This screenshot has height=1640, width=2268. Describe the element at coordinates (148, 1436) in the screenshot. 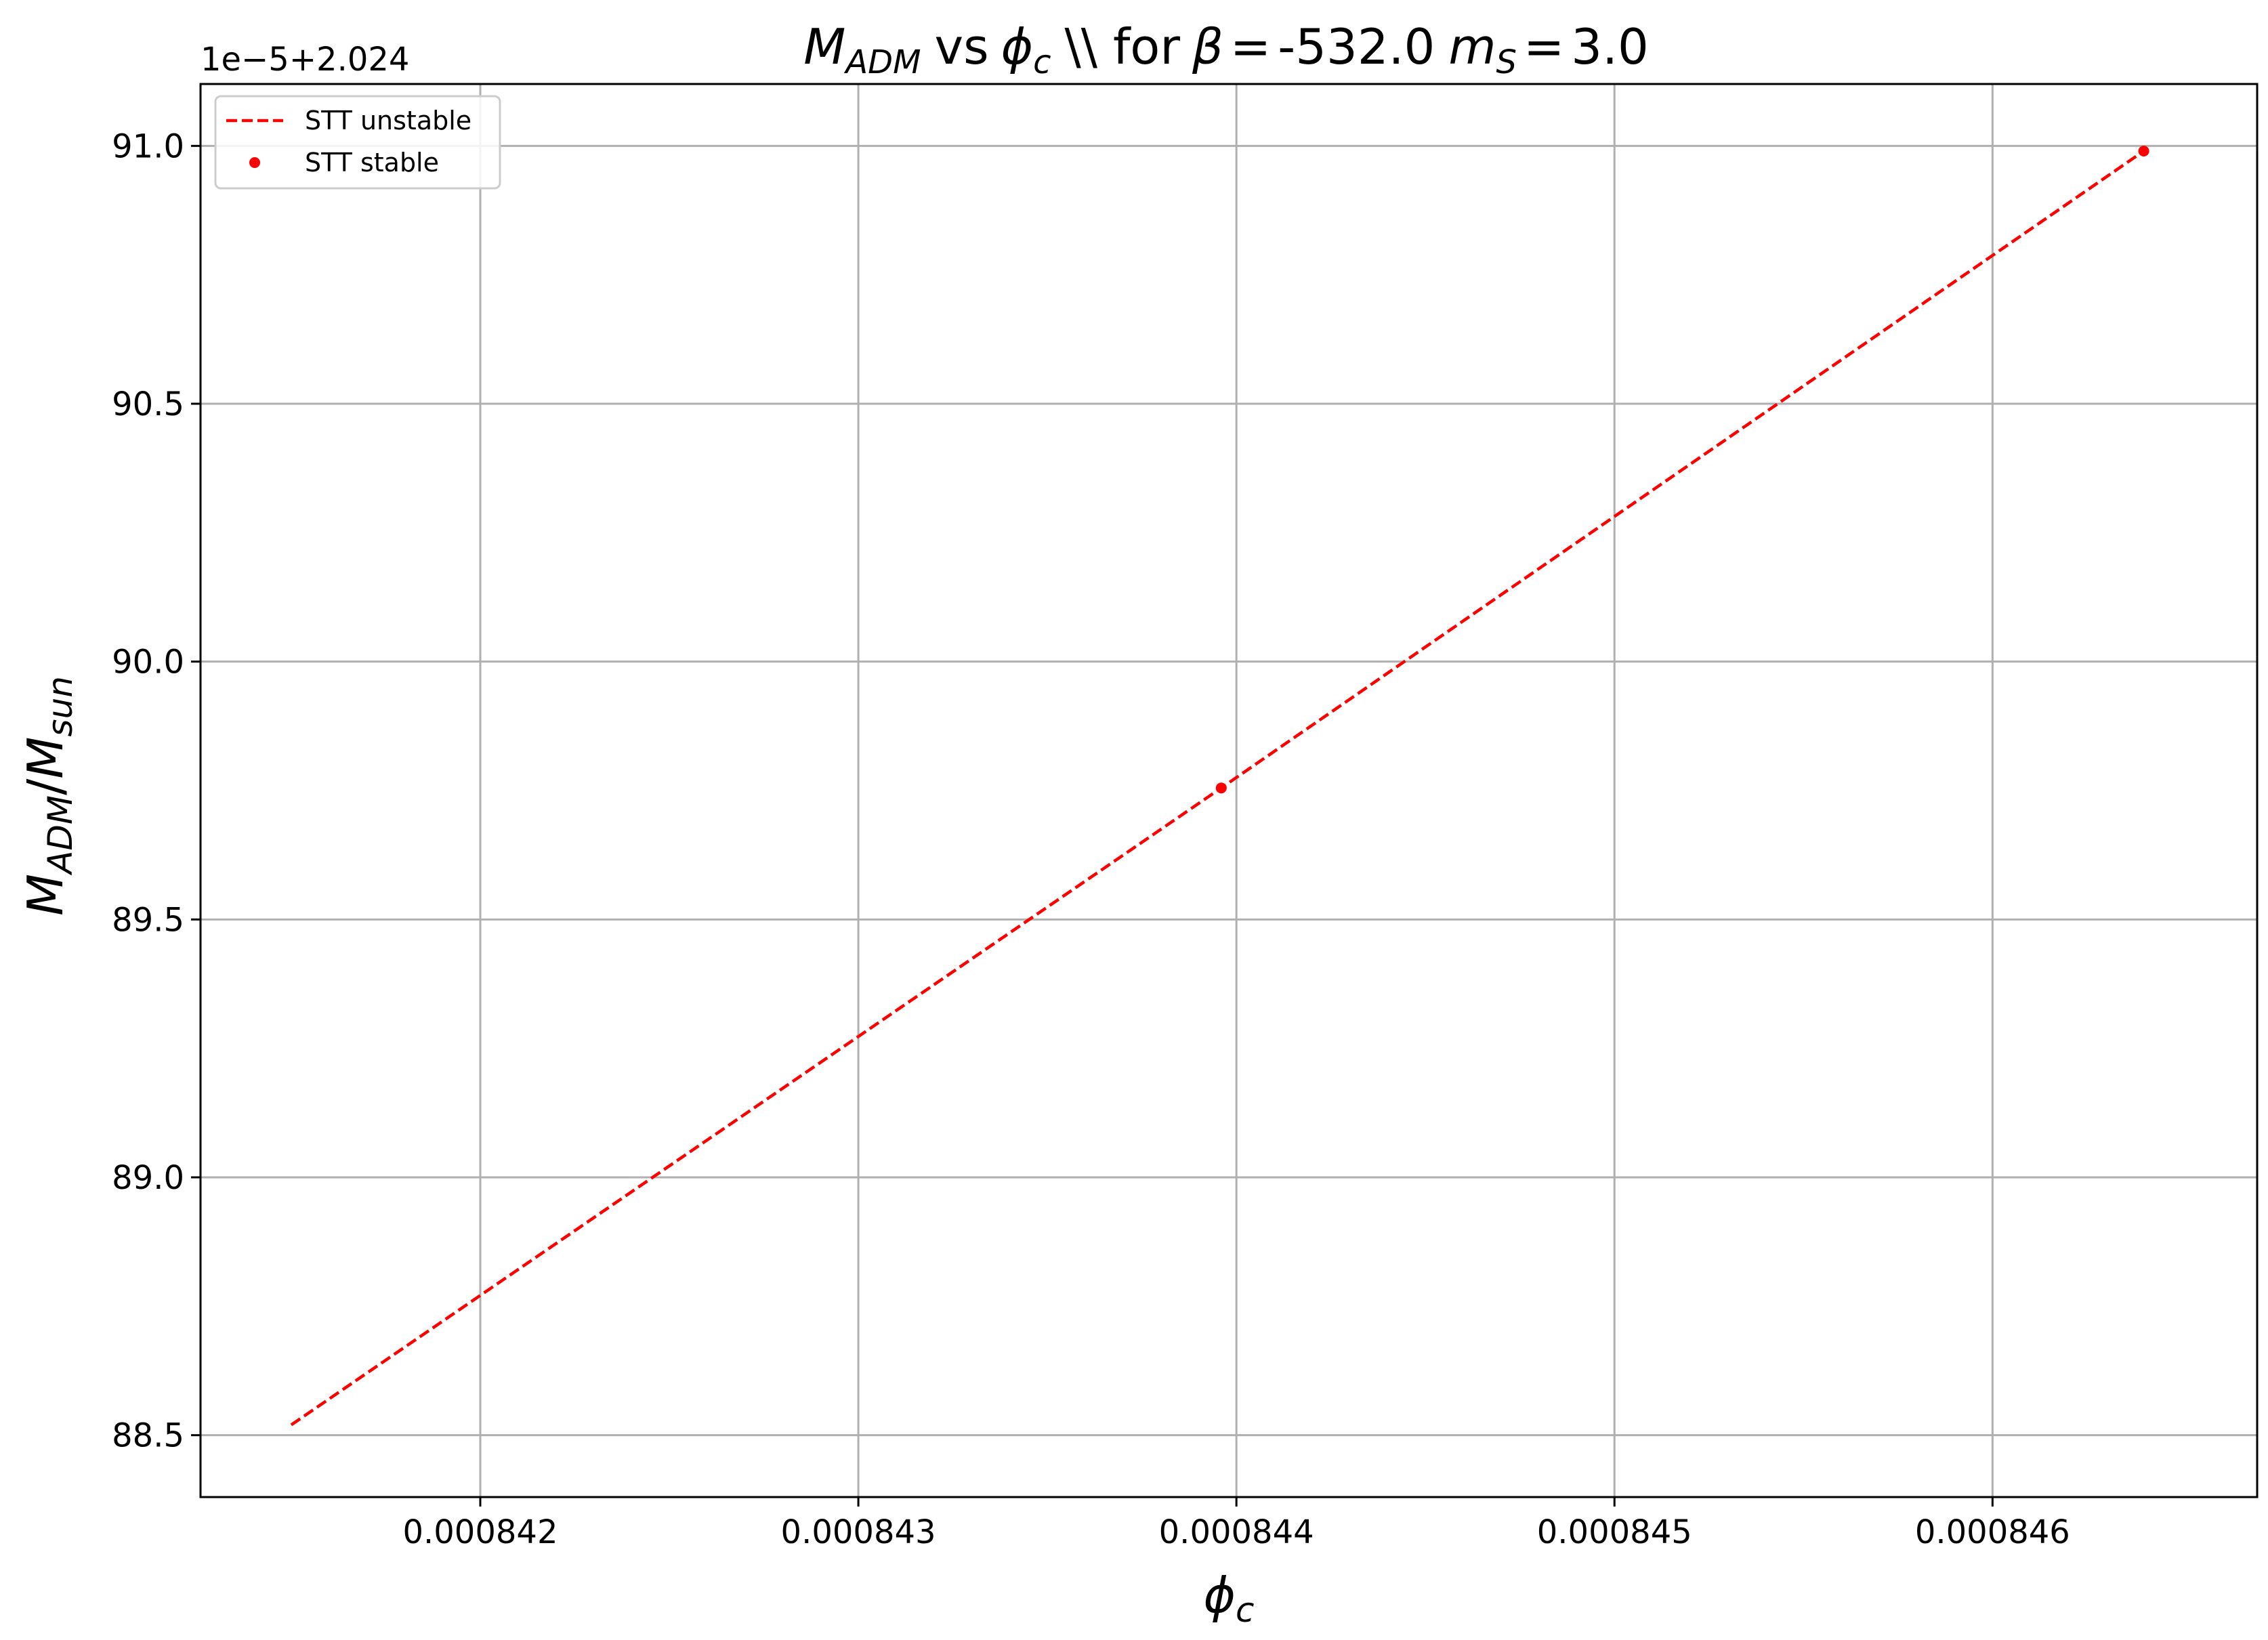

I see `y-tick-label: 88.5` at that location.